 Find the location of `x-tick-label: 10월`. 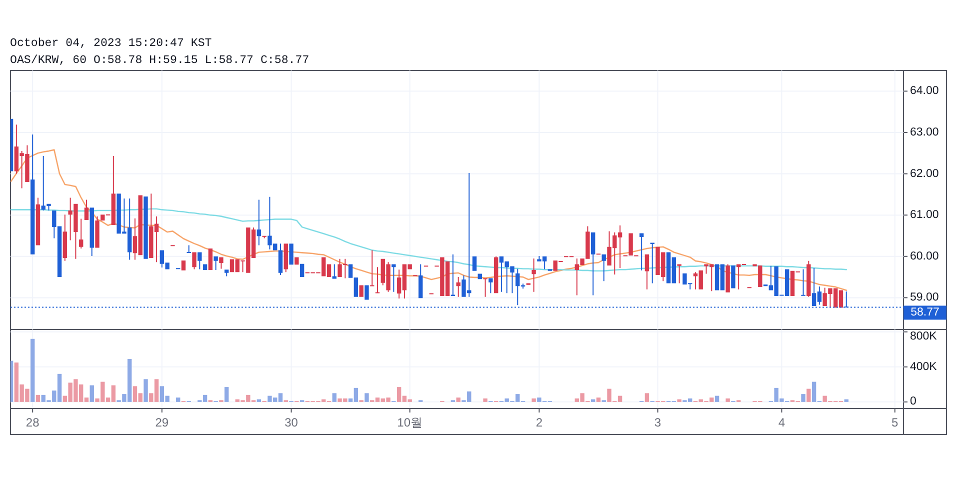

x-tick-label: 10월 is located at coordinates (410, 423).